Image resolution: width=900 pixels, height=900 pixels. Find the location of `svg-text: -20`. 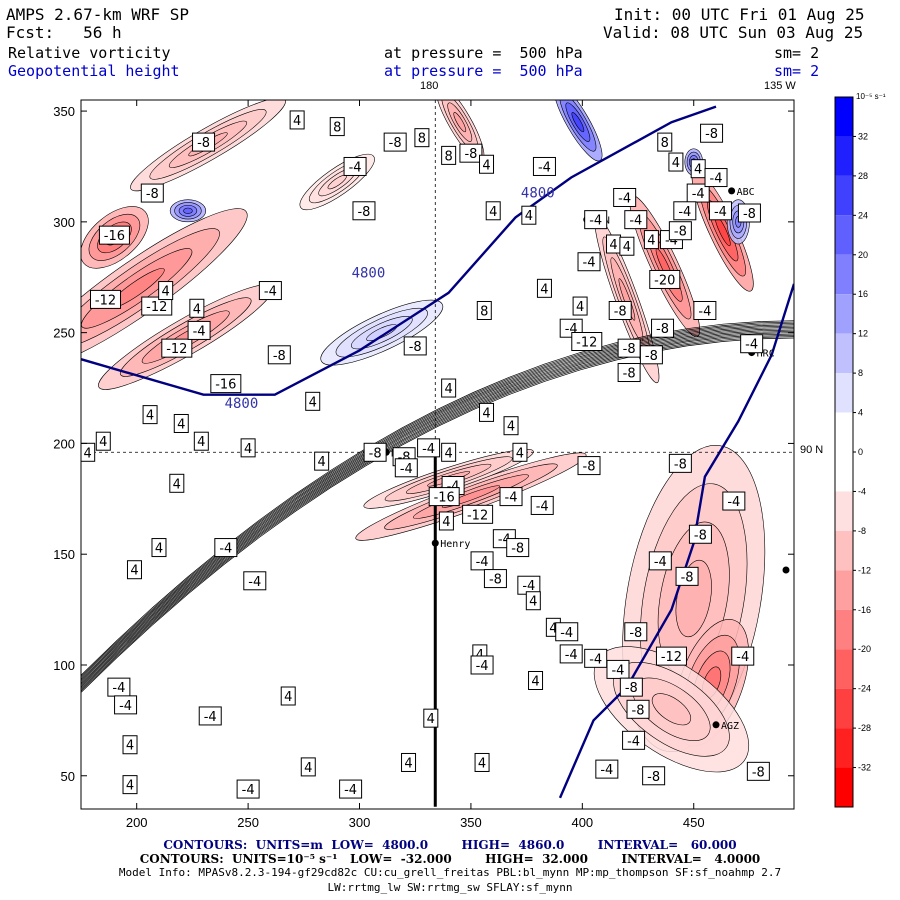

svg-text: -20 is located at coordinates (664, 280).